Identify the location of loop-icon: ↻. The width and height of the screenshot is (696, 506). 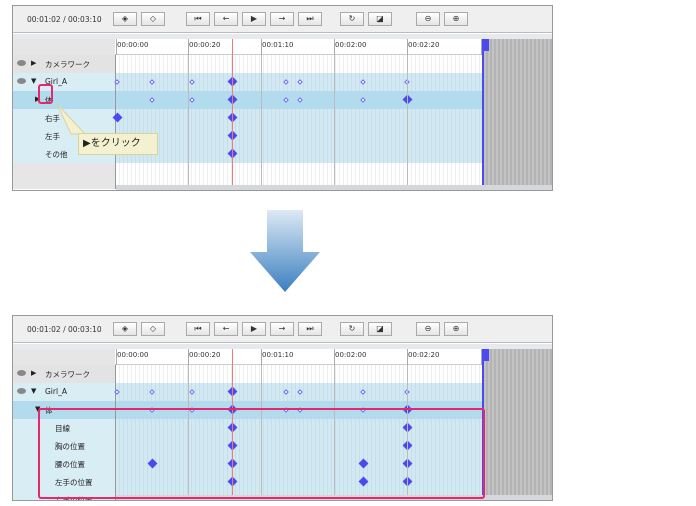
(352, 18).